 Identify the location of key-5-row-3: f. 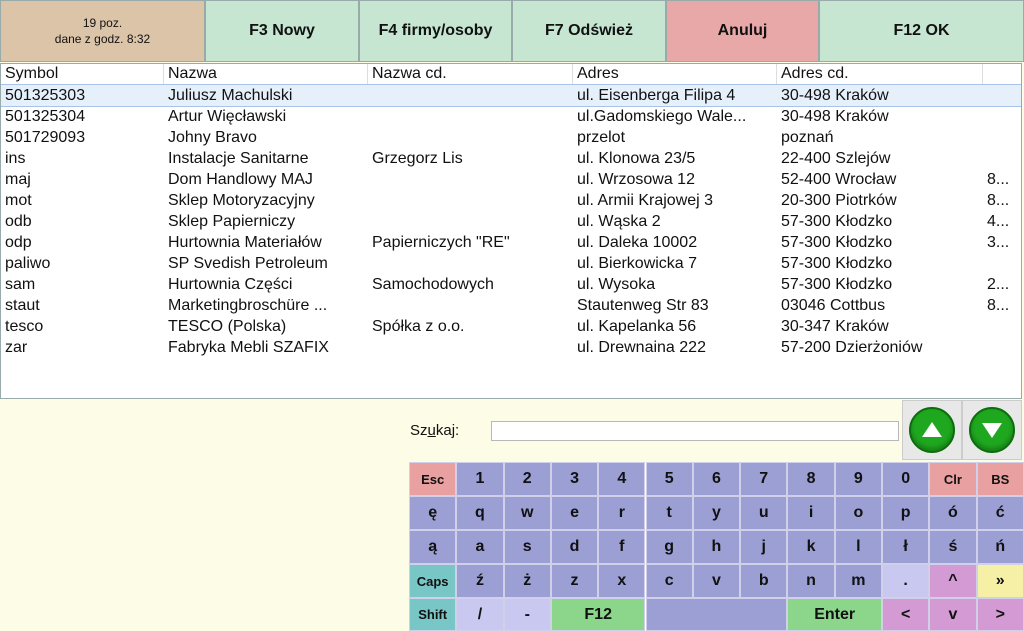
(622, 547).